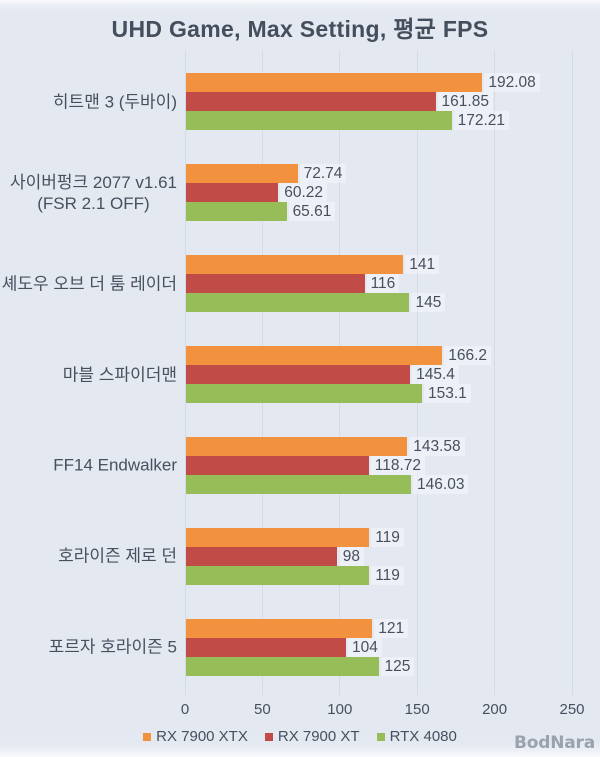 The width and height of the screenshot is (600, 757). I want to click on value-label: 118.72, so click(398, 465).